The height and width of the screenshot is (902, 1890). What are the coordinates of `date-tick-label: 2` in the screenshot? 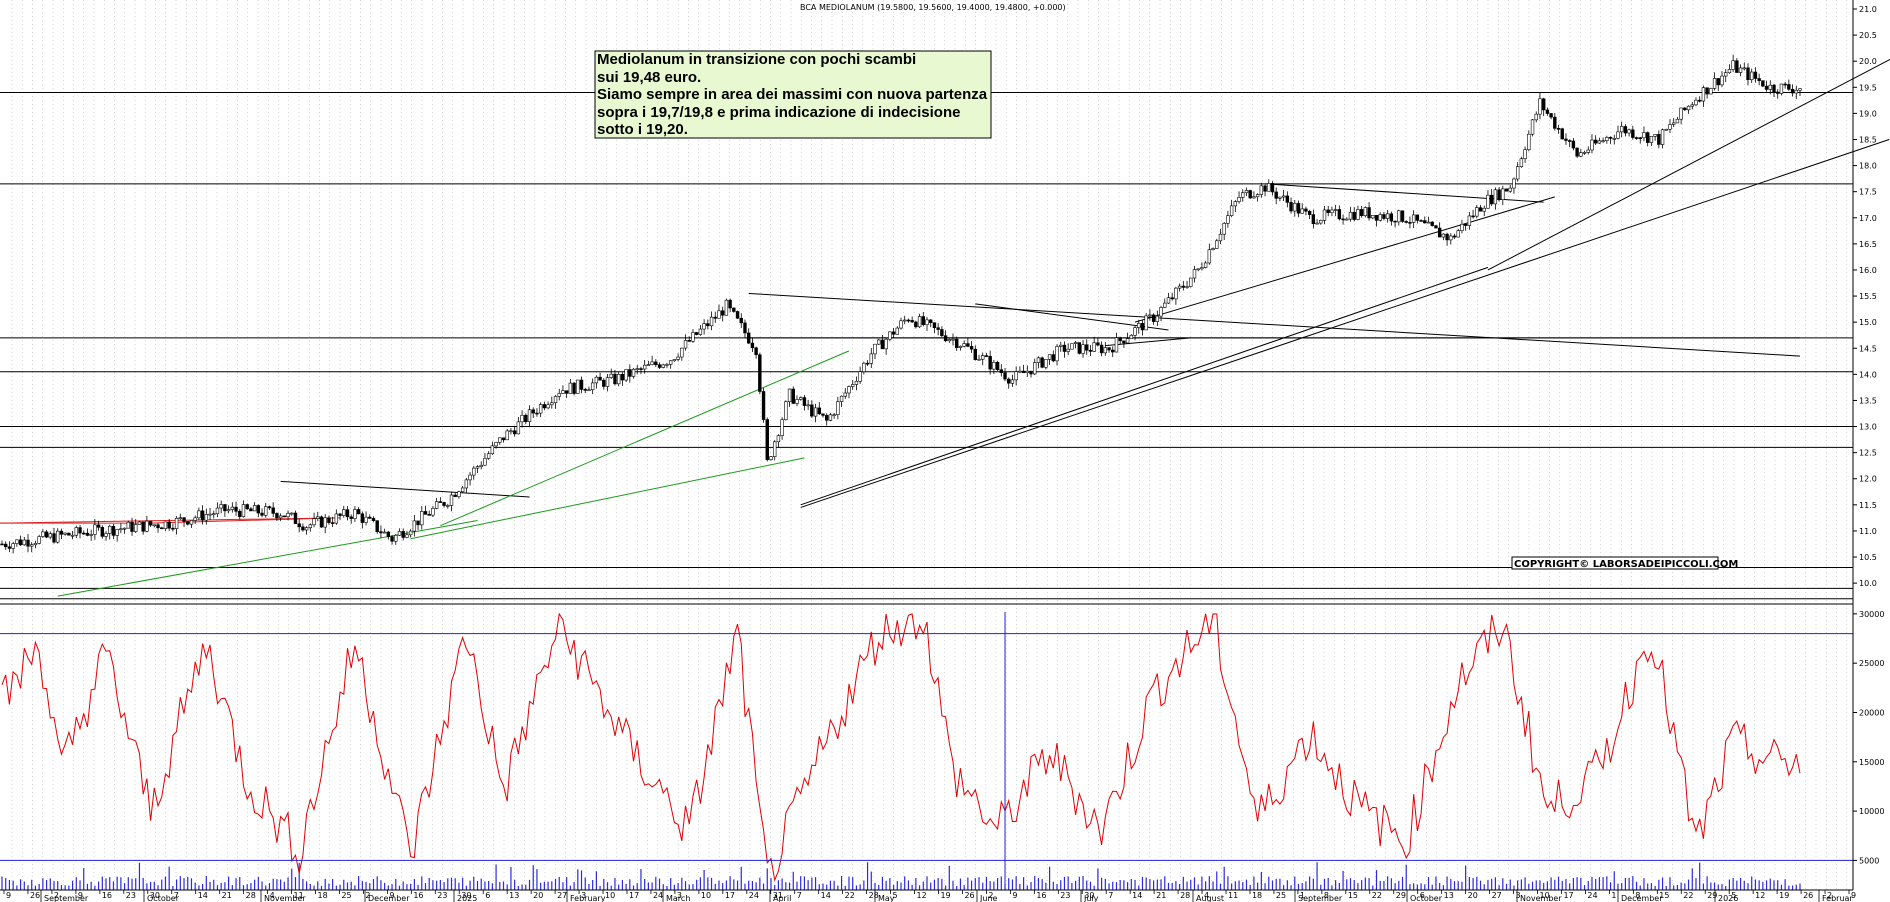 It's located at (1829, 895).